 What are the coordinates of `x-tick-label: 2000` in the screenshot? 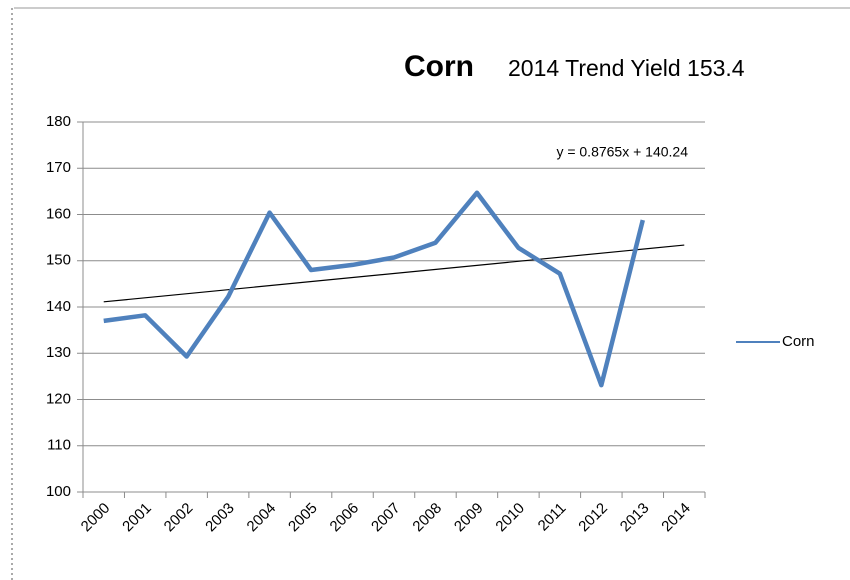 It's located at (96, 518).